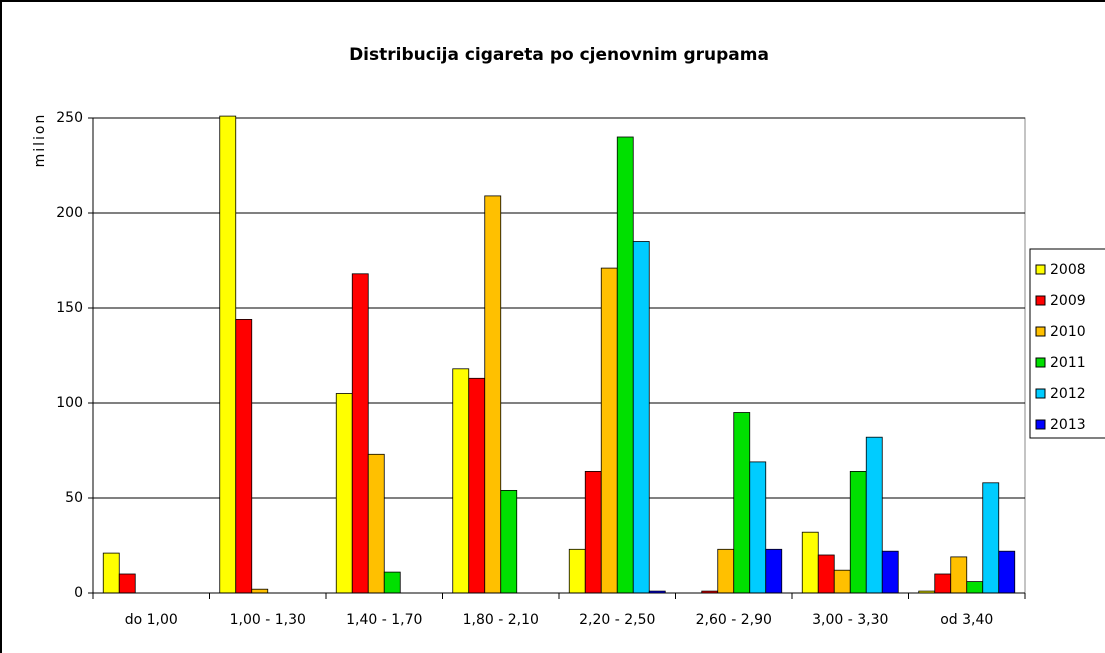  I want to click on y-tick-label: 250, so click(69, 118).